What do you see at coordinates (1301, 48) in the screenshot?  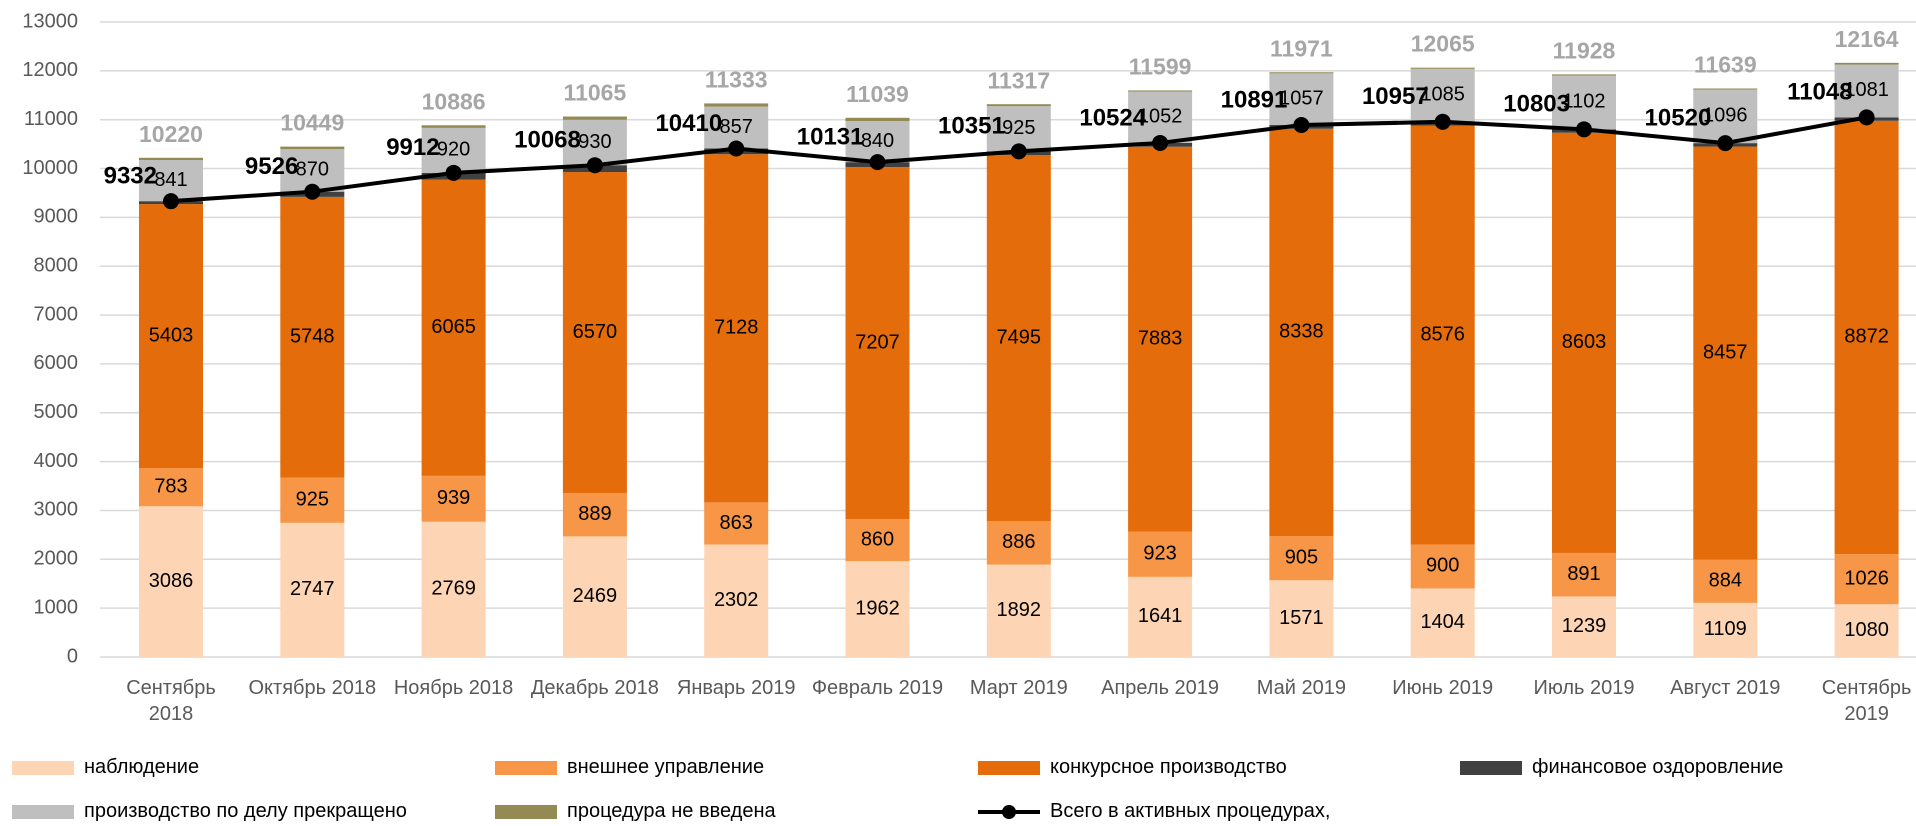 I see `total-label: 11971` at bounding box center [1301, 48].